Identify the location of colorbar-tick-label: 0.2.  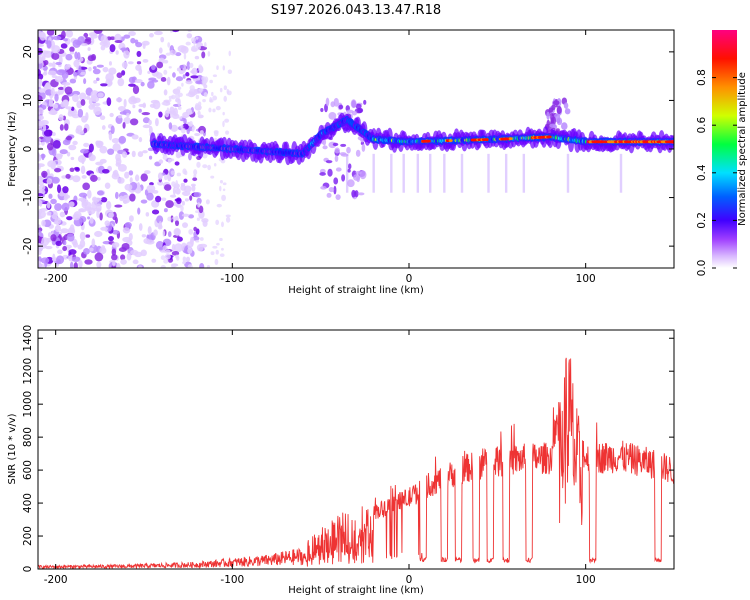
(702, 220).